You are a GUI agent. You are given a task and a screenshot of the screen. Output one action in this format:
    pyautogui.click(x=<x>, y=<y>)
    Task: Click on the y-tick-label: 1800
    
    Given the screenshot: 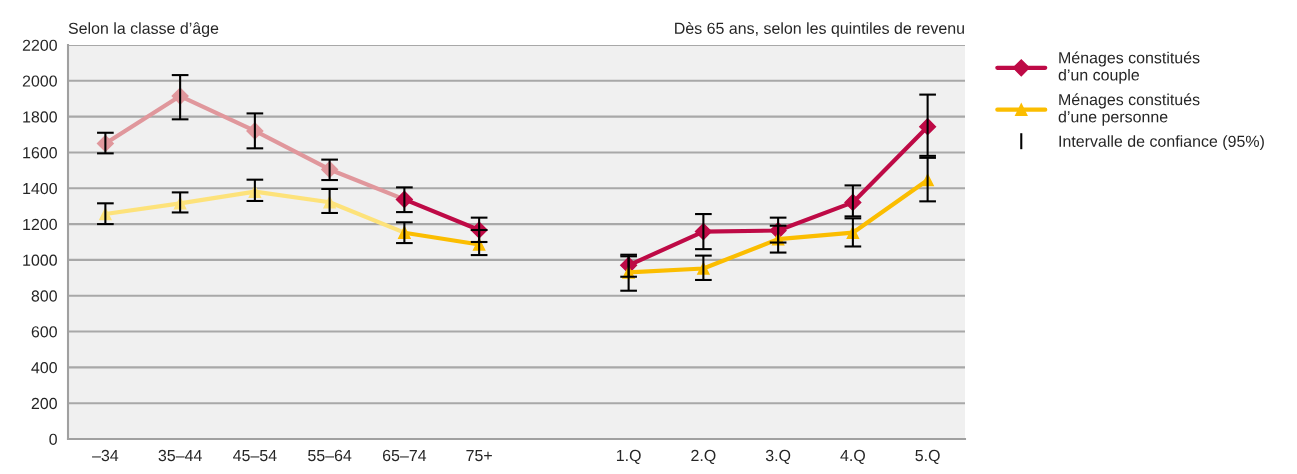 What is the action you would take?
    pyautogui.click(x=40, y=117)
    